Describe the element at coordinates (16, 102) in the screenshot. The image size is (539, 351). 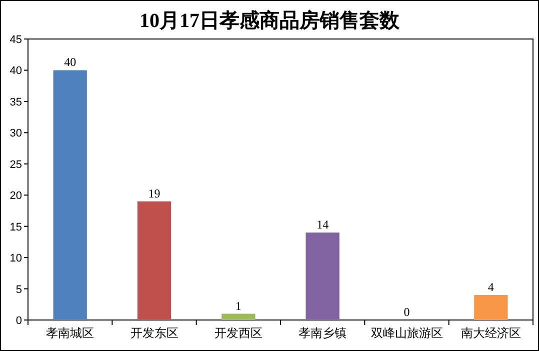
I see `y-tick-label: 35` at that location.